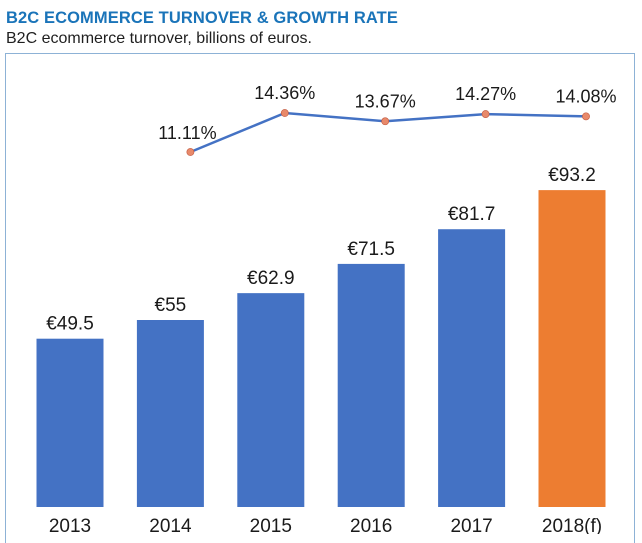 The image size is (642, 543). What do you see at coordinates (187, 133) in the screenshot?
I see `growth-value-label: 11.11%` at bounding box center [187, 133].